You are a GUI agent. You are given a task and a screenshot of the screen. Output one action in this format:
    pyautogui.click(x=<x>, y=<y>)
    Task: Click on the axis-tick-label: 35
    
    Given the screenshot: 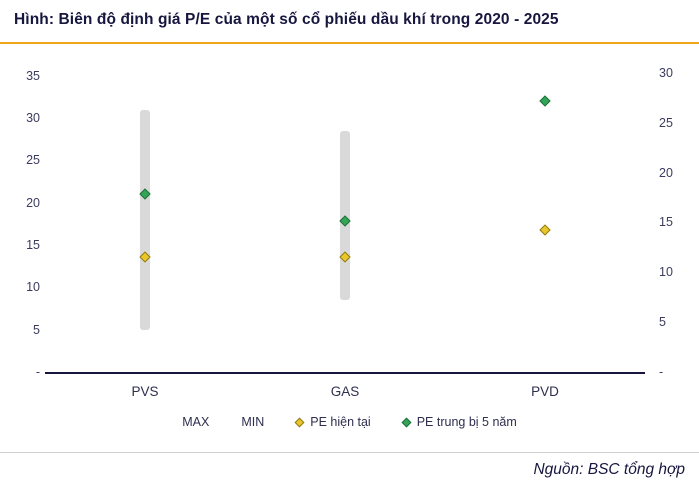 What is the action you would take?
    pyautogui.click(x=33, y=75)
    